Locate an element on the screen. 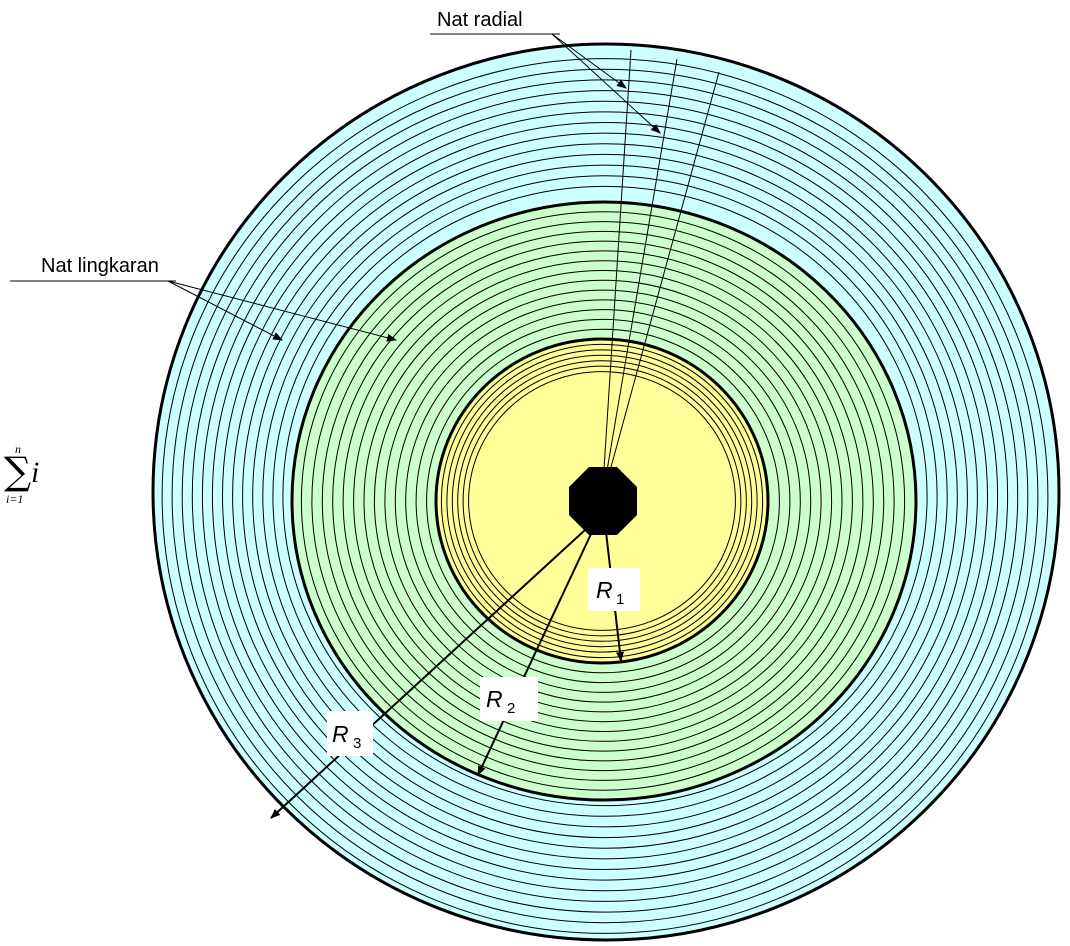  radius-arrow-r3 is located at coordinates (428, 674).